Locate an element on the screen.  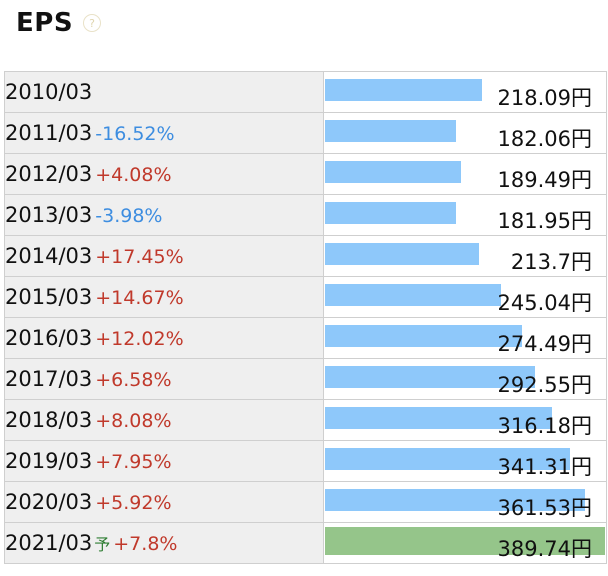
table-row: 2017/03 +6.58% 292.55円 is located at coordinates (305, 379).